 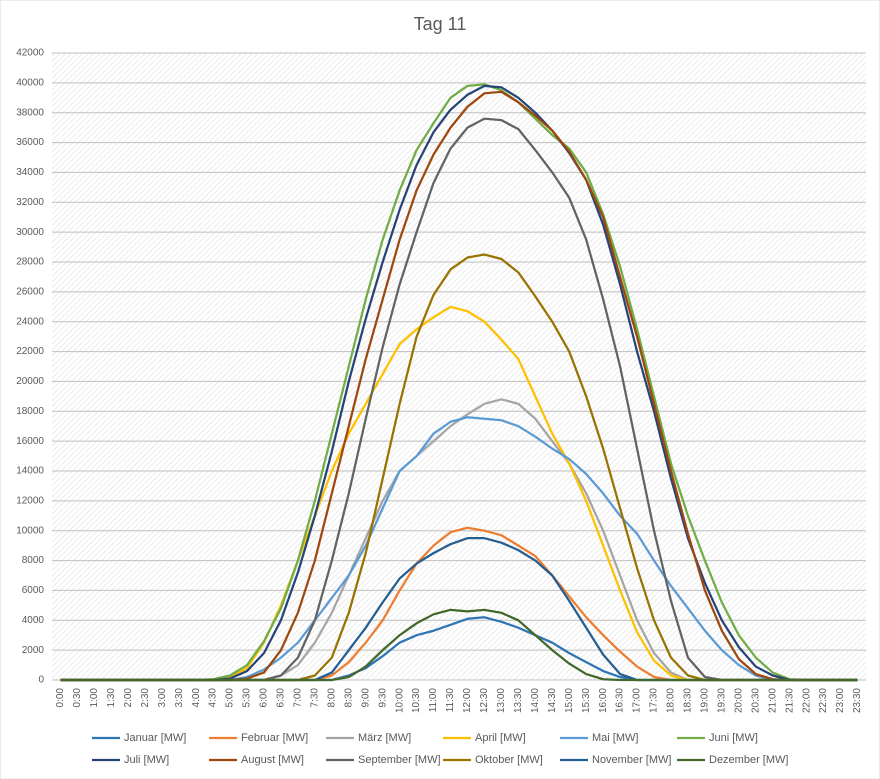 What do you see at coordinates (365, 698) in the screenshot?
I see `x-tick-label: 9:00` at bounding box center [365, 698].